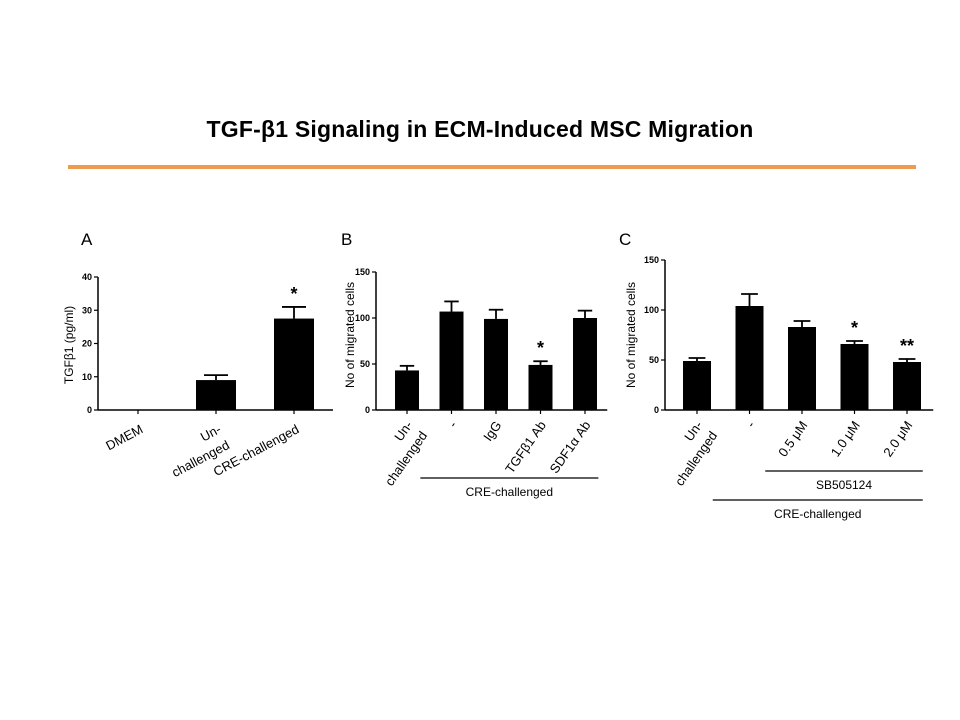 Image resolution: width=960 pixels, height=720 pixels. I want to click on panel-b-category-label-line: TGFβ1 Ab, so click(525, 447).